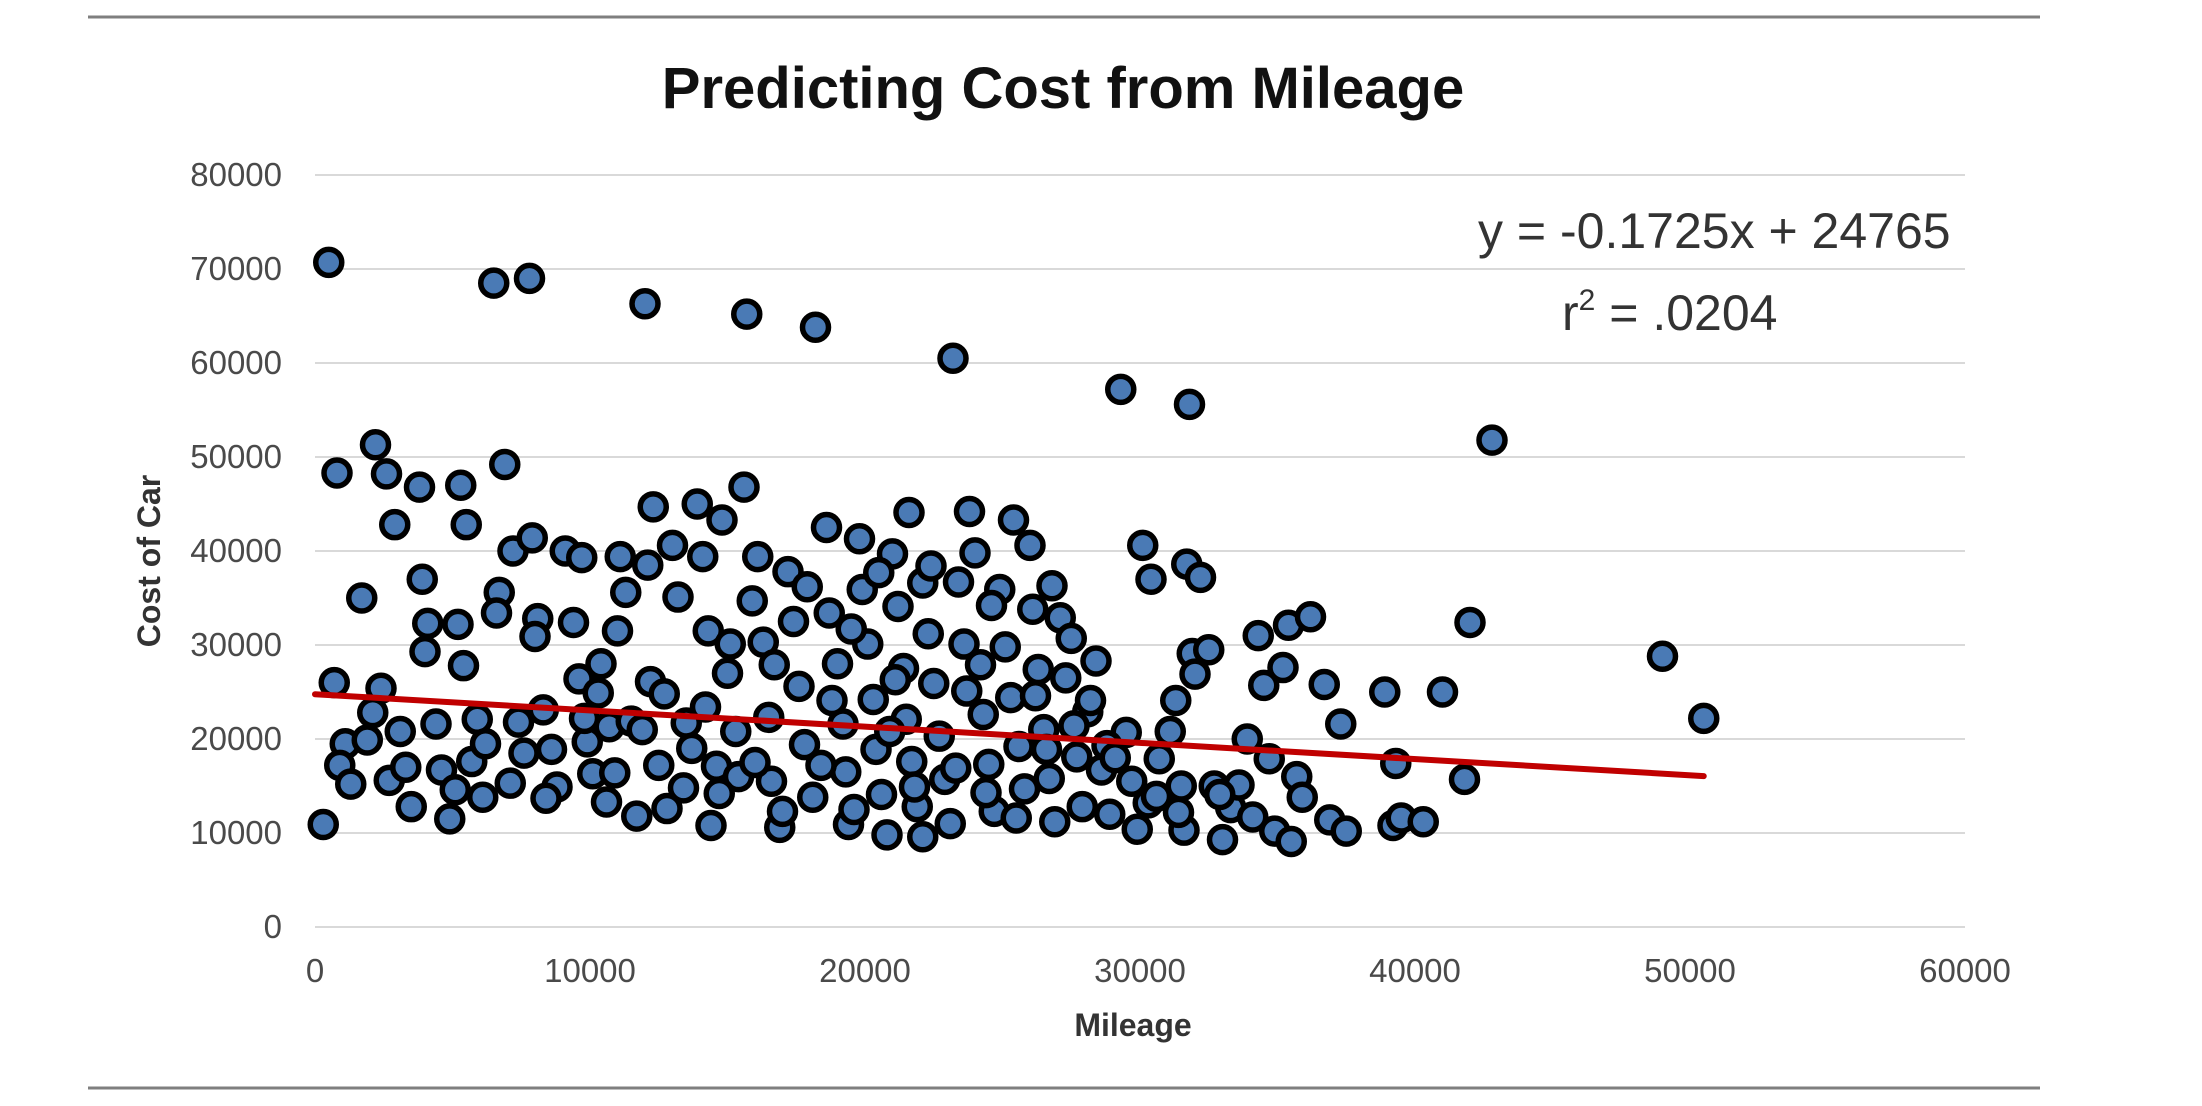  Describe the element at coordinates (1063, 88) in the screenshot. I see `chart-title: Predicting Cost from Mileage` at that location.